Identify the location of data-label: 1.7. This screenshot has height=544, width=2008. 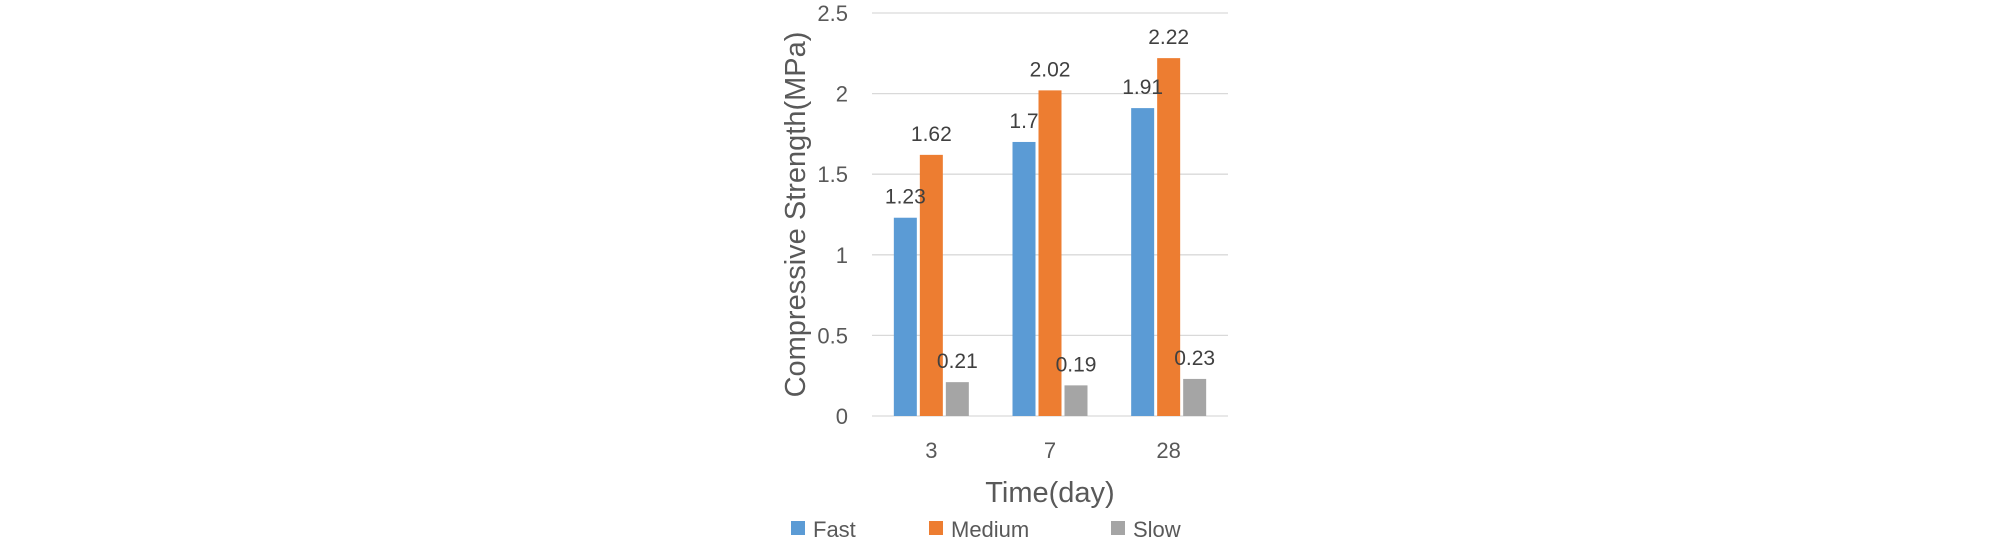
(1023, 121).